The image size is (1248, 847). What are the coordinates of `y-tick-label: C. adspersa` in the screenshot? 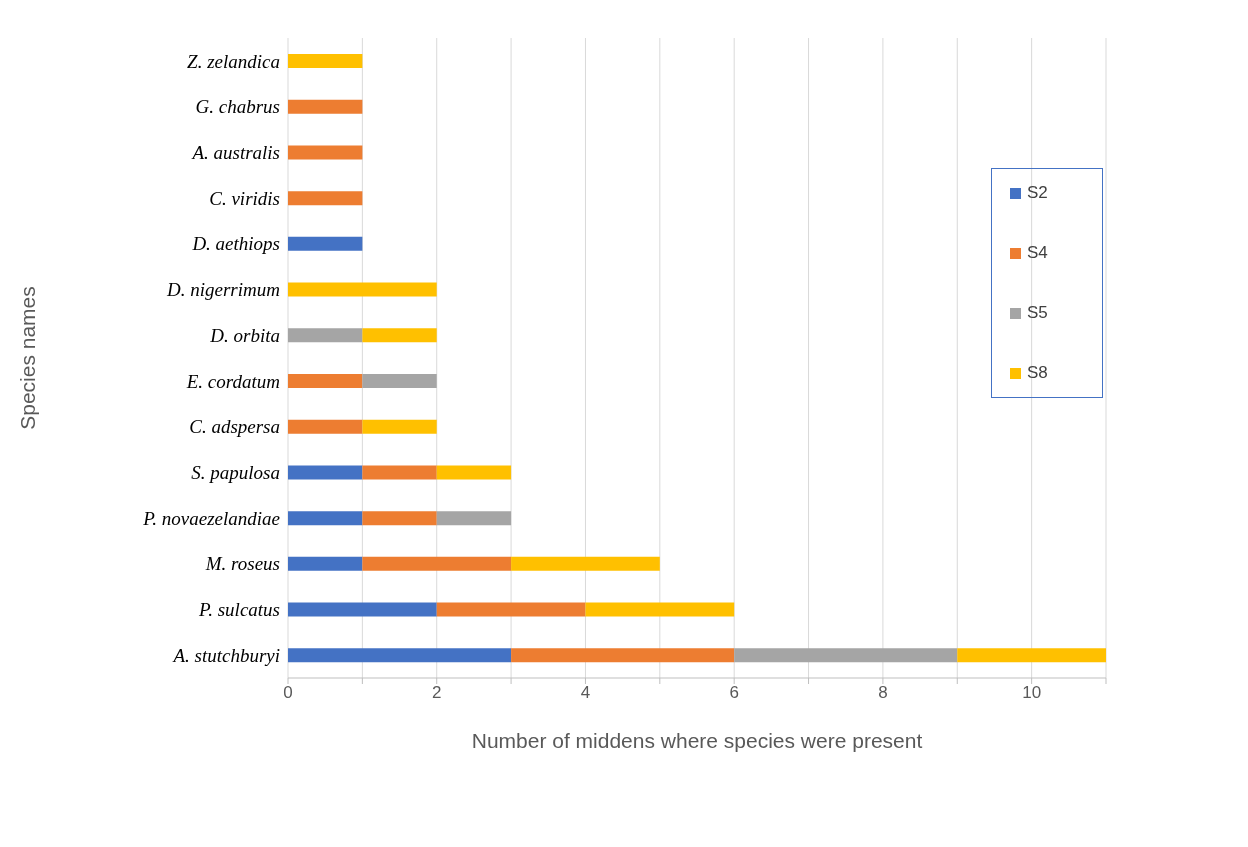 It's located at (234, 427).